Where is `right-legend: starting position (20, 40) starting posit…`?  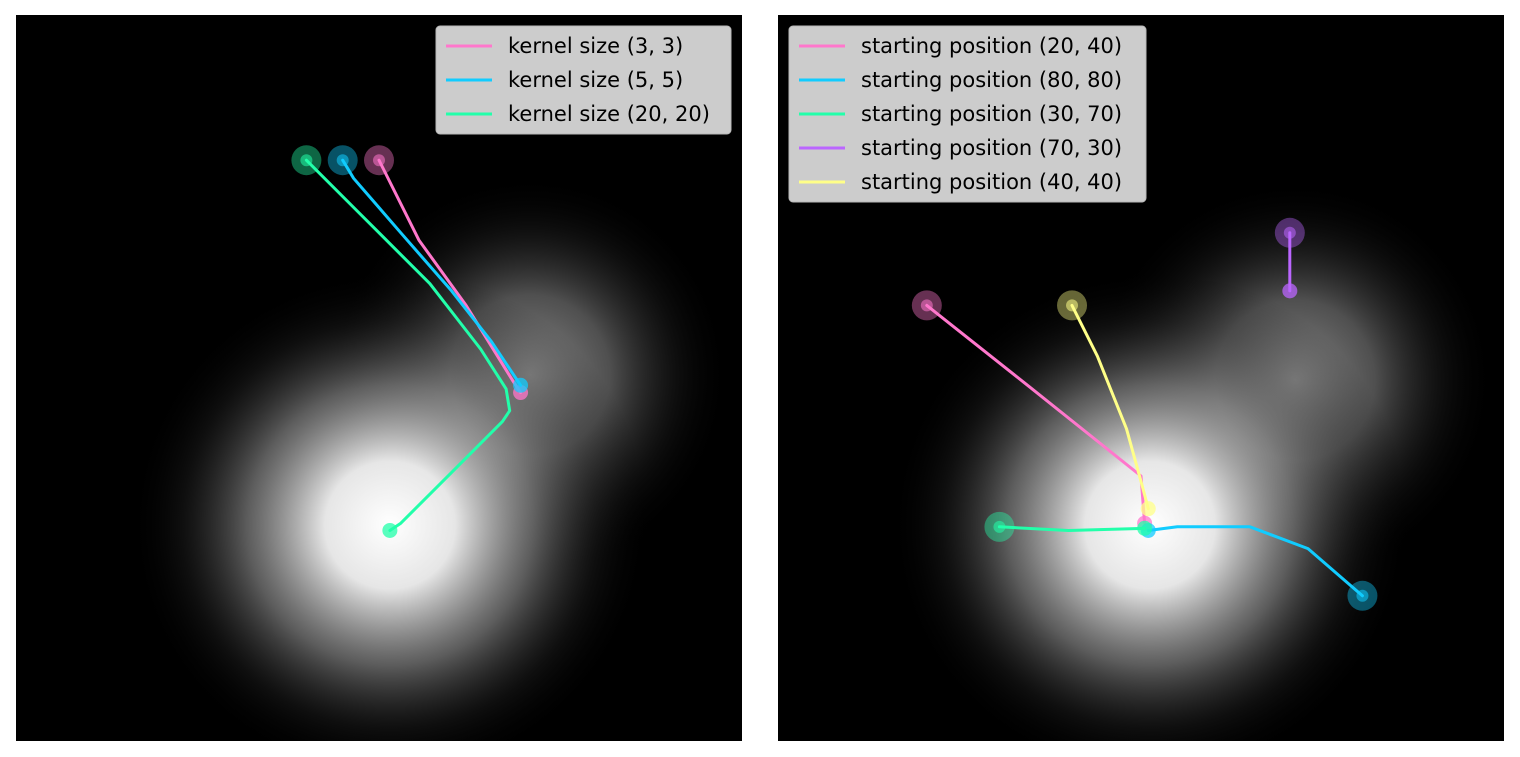
right-legend: starting position (20, 40) starting posit… is located at coordinates (967, 114).